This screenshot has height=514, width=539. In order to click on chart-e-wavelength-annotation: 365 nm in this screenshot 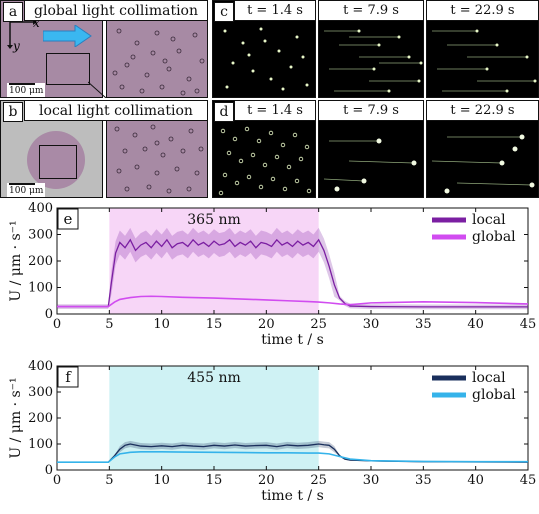, I will do `click(213, 220)`.